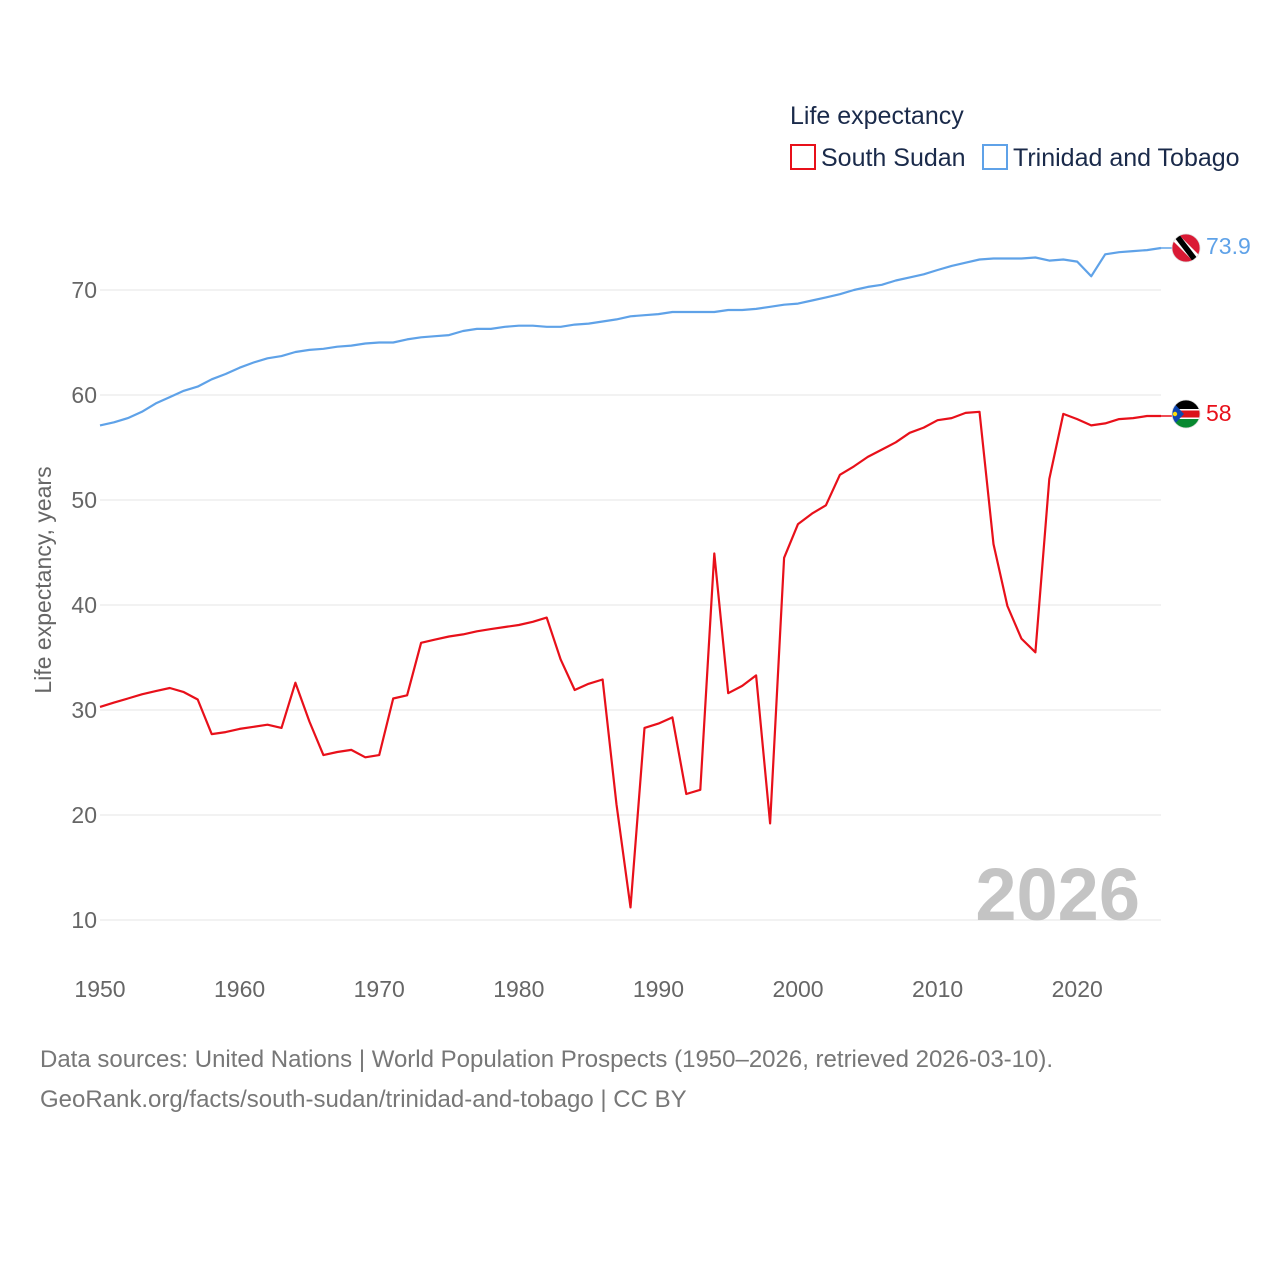  What do you see at coordinates (995, 157) in the screenshot?
I see `legend-swatch-trinidad-and-tobago` at bounding box center [995, 157].